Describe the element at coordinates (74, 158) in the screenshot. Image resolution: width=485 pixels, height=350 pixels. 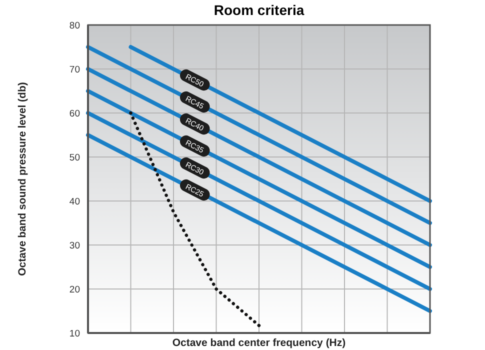
I see `y-tick-label: 50` at that location.